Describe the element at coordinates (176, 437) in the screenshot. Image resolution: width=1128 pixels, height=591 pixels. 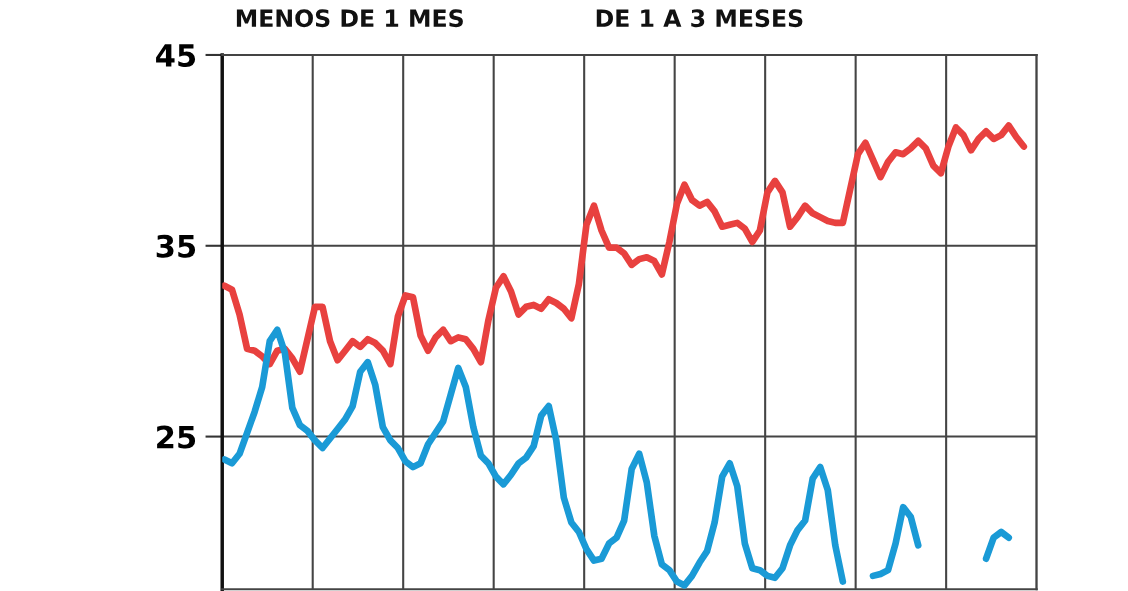
I see `y-tick-label: 25` at that location.